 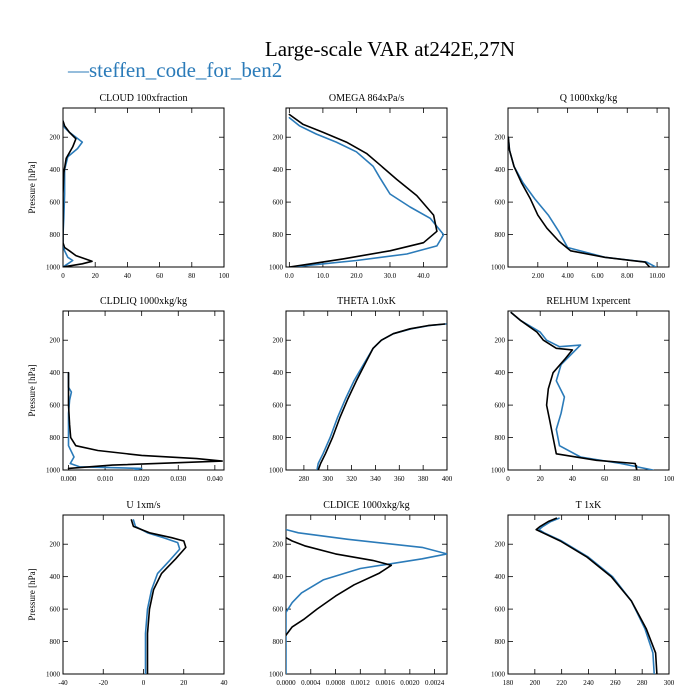 I want to click on x-tick-label: 40.0, so click(x=423, y=276).